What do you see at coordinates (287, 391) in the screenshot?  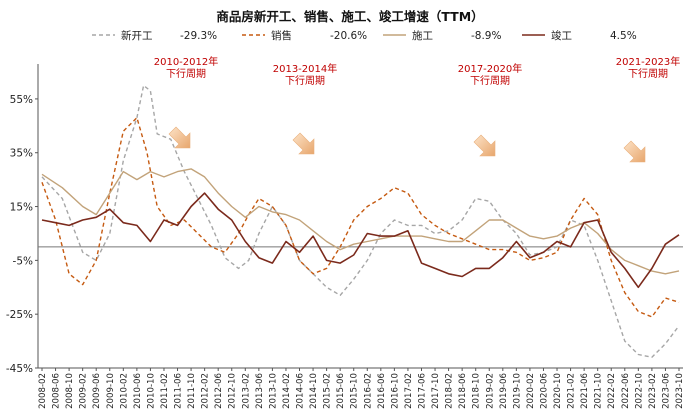 I see `x-tick-label: 2014-02` at bounding box center [287, 391].